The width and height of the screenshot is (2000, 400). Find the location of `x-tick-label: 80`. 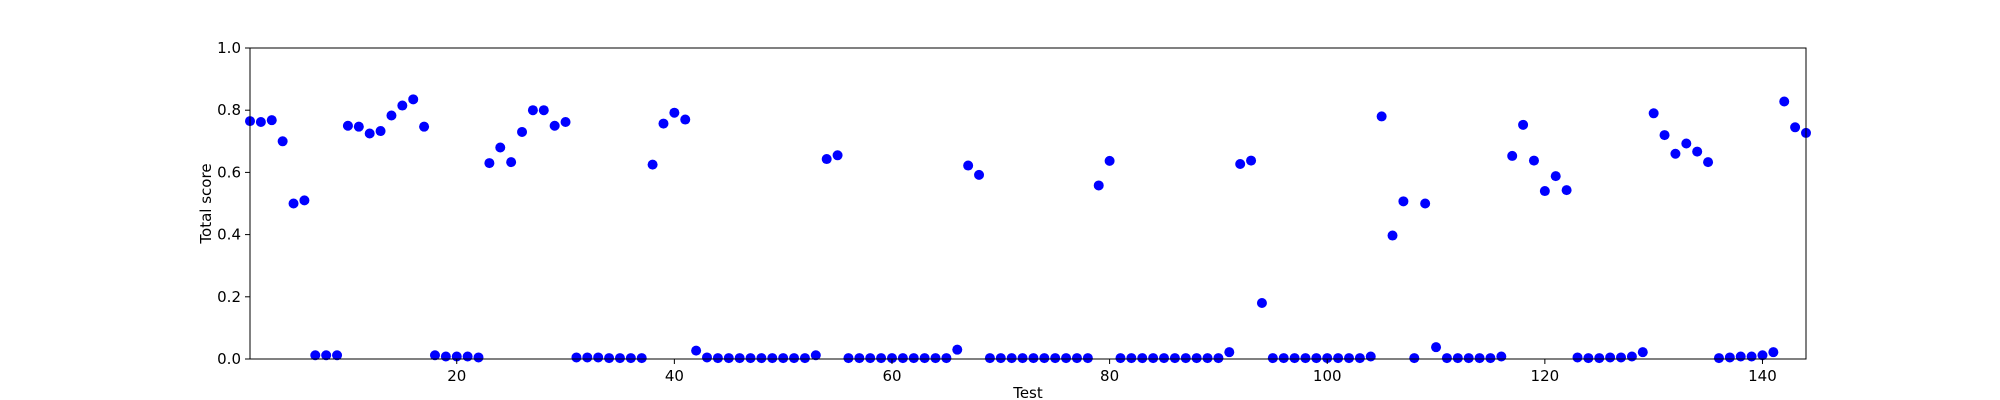

x-tick-label: 80 is located at coordinates (1109, 376).